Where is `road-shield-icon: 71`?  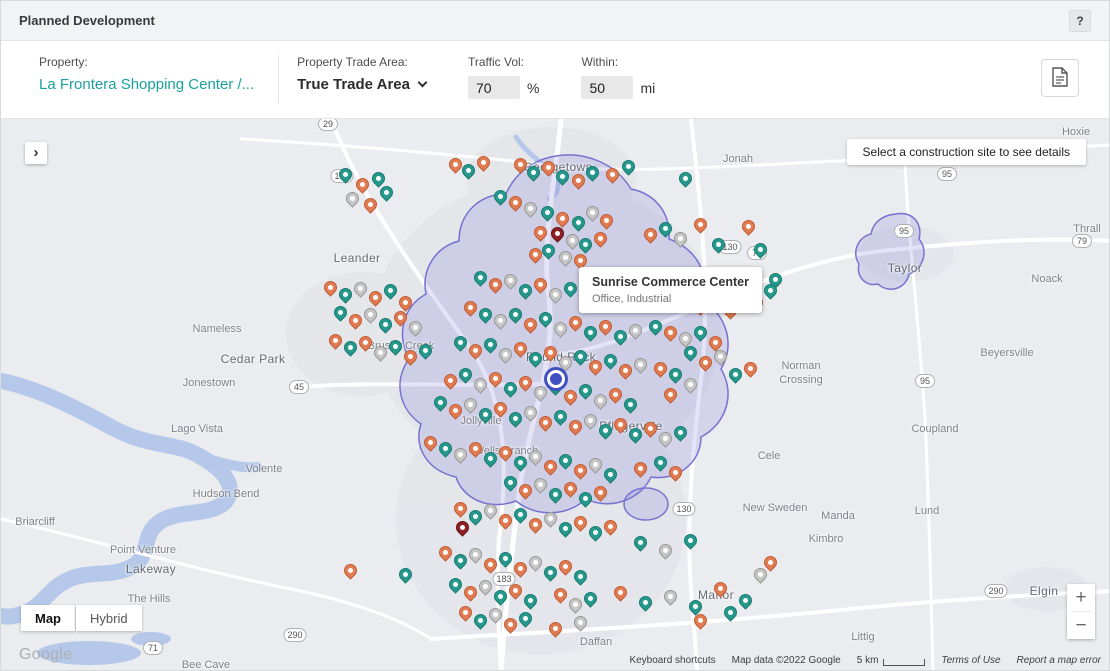
road-shield-icon: 71 is located at coordinates (153, 648).